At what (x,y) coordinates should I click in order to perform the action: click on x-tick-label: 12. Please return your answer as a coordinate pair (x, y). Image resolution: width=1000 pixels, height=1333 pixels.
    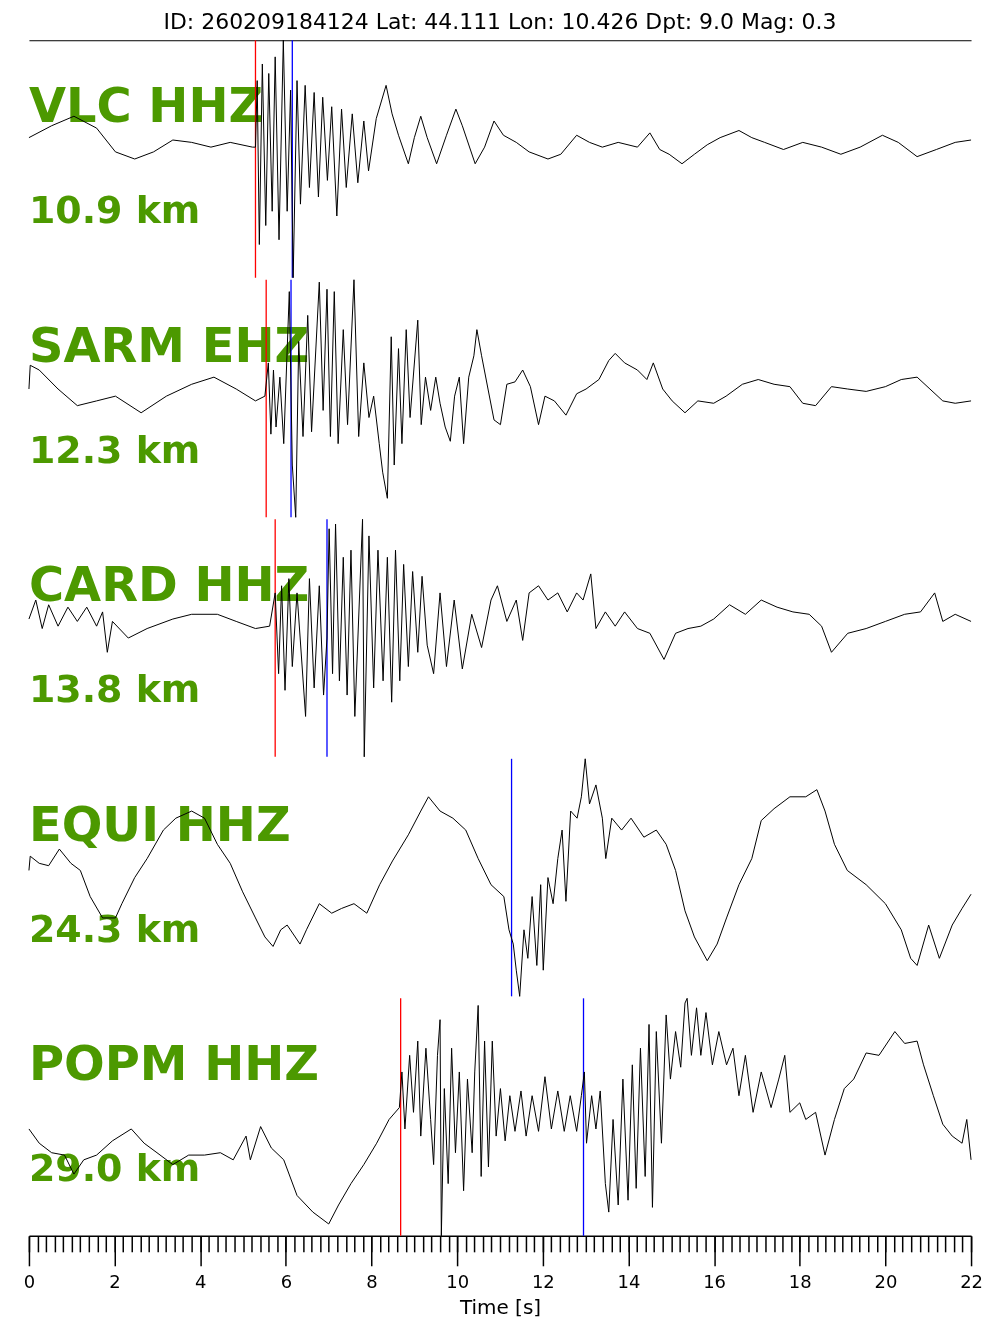
    Looking at the image, I should click on (543, 1282).